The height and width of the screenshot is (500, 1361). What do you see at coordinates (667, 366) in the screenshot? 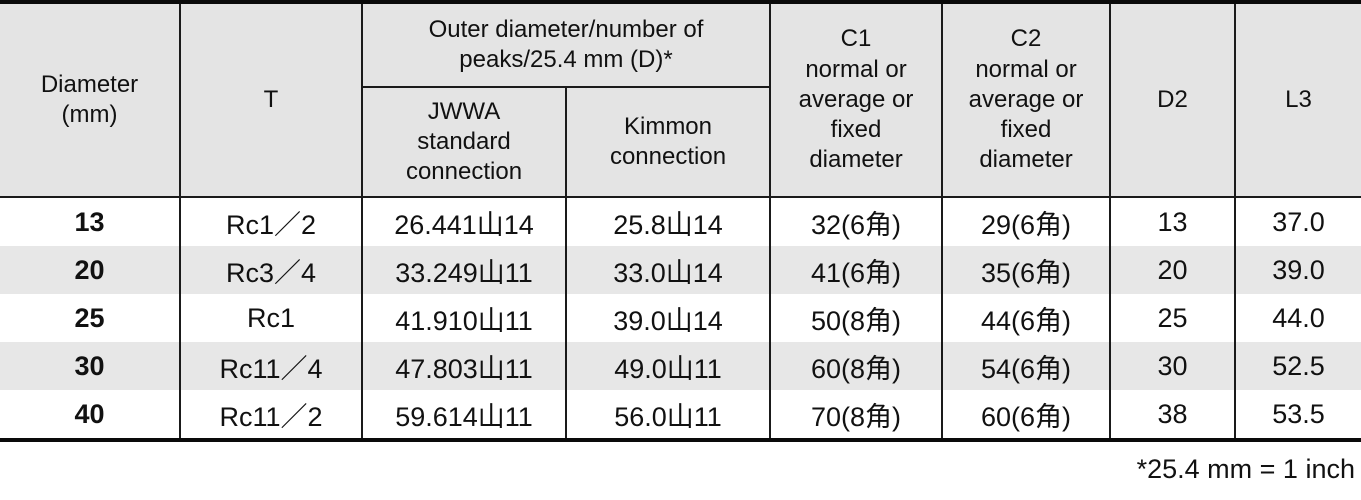
I see `table-cell: 49.0山11` at bounding box center [667, 366].